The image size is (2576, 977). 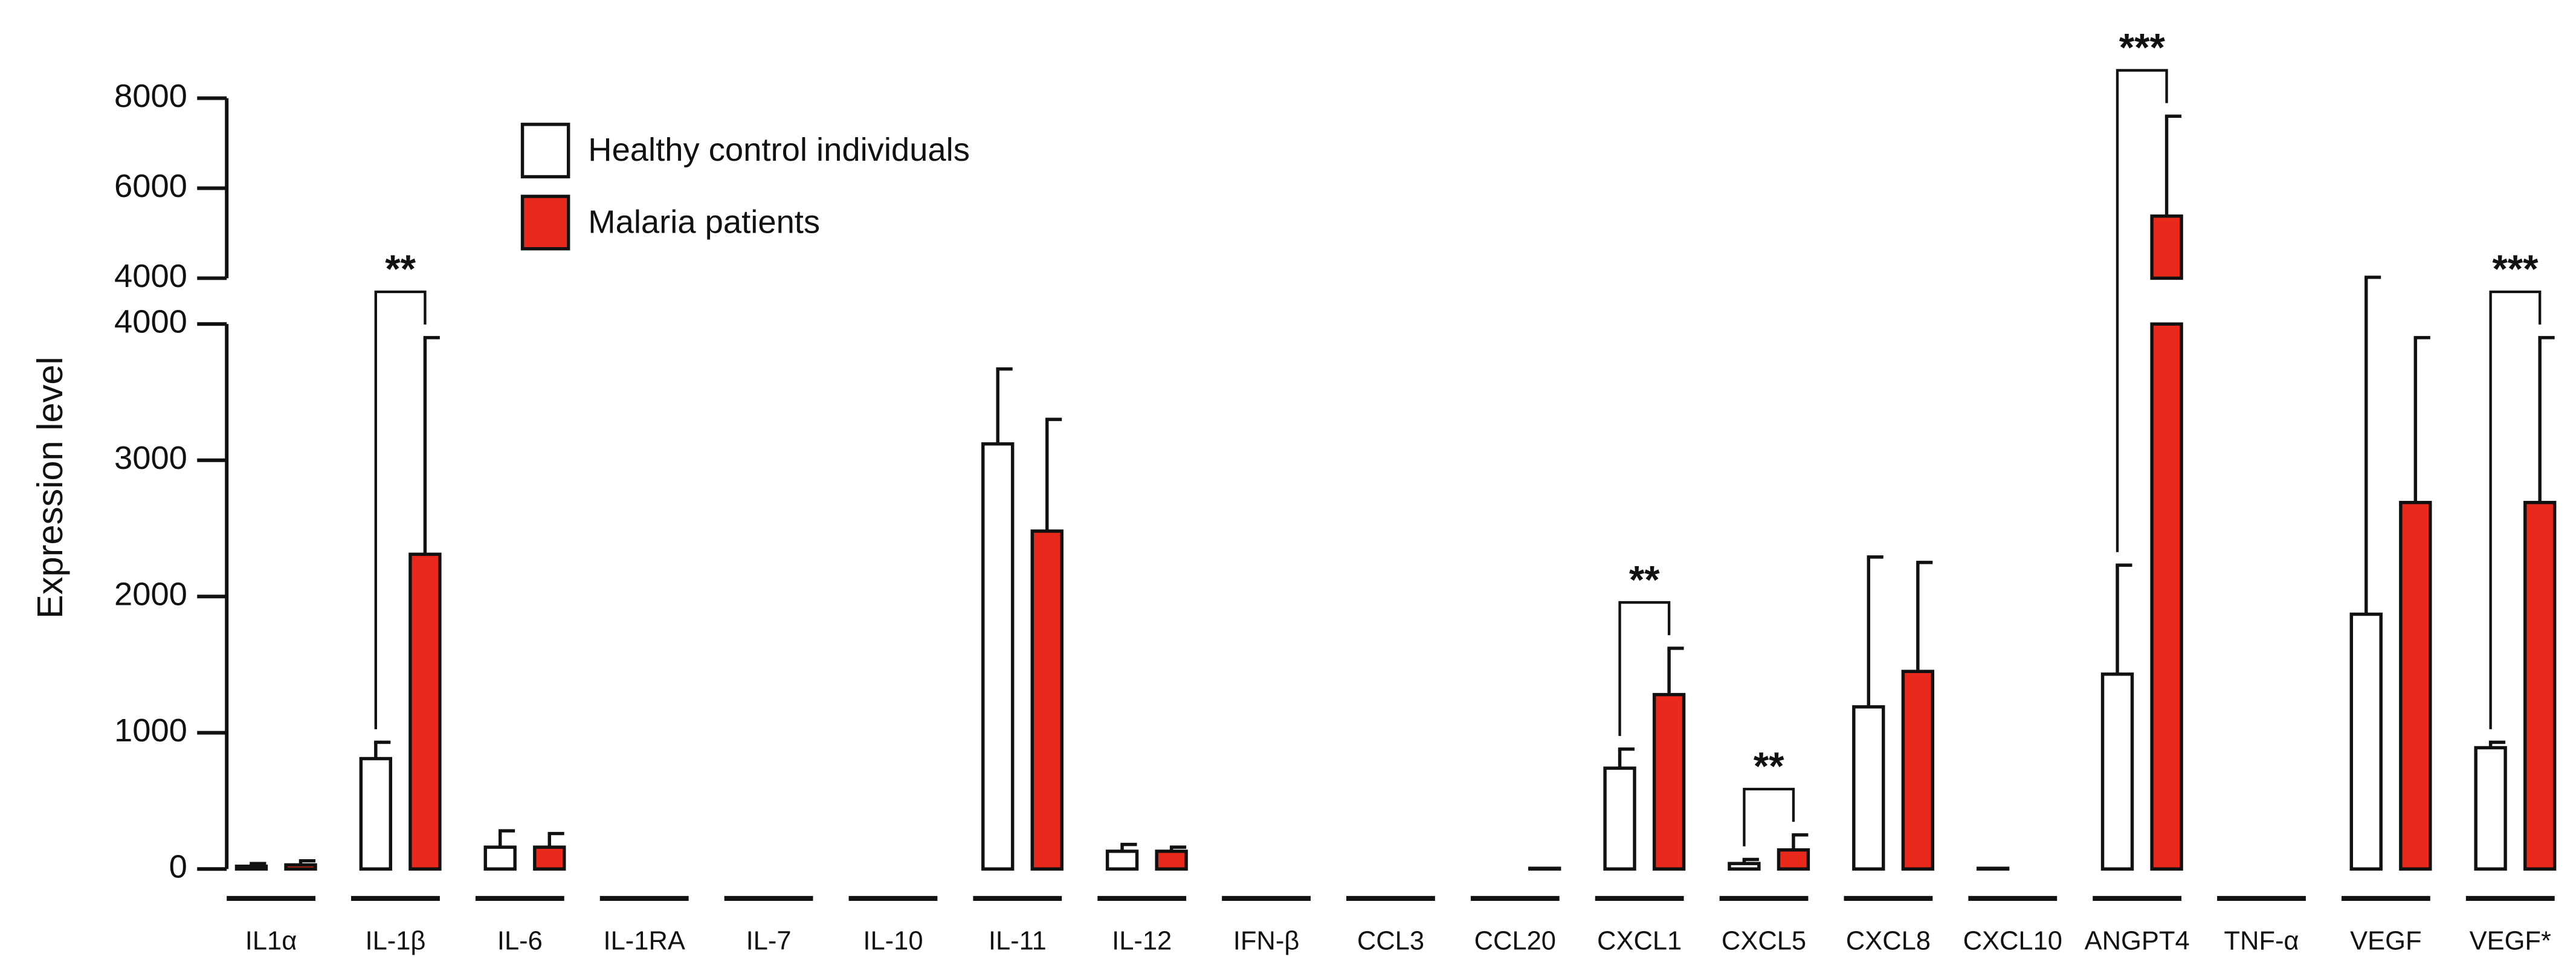 What do you see at coordinates (1142, 941) in the screenshot?
I see `x-tick-label: IL-12` at bounding box center [1142, 941].